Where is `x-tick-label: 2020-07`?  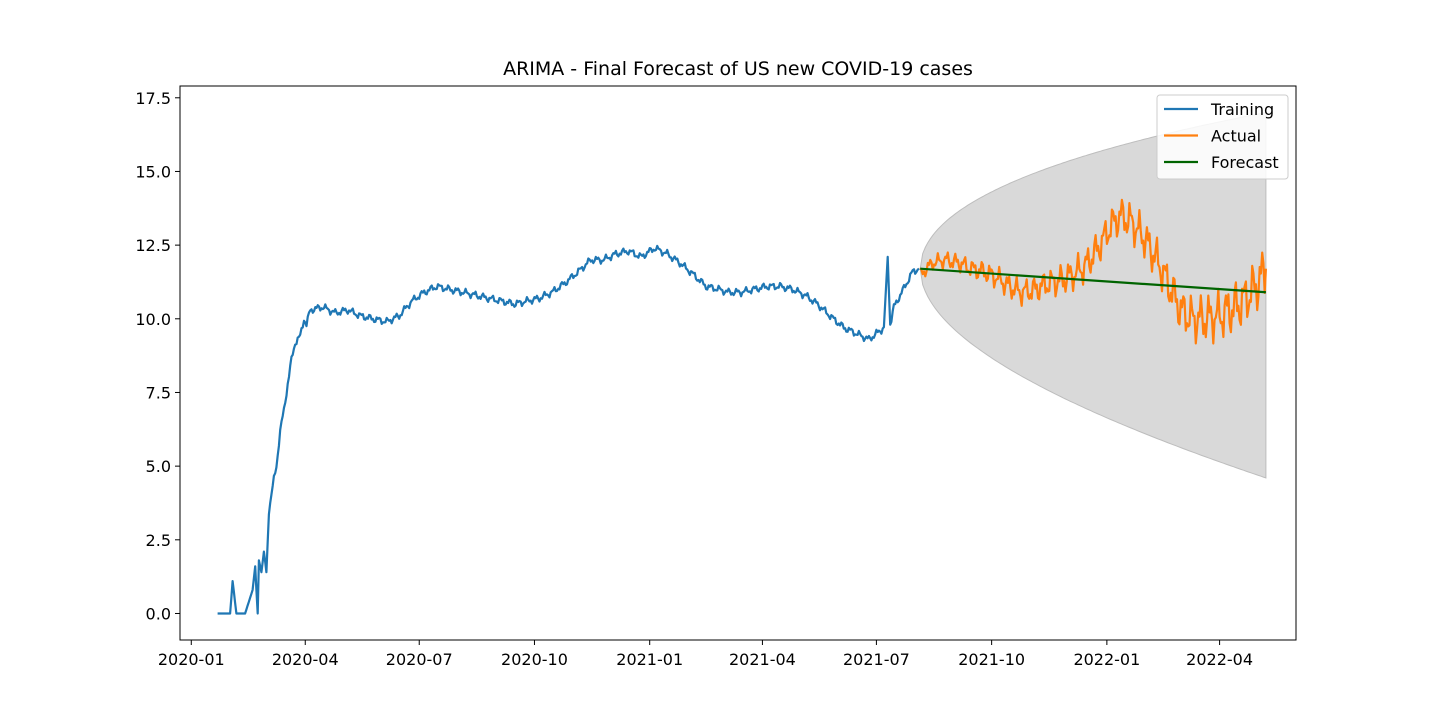
x-tick-label: 2020-07 is located at coordinates (419, 659).